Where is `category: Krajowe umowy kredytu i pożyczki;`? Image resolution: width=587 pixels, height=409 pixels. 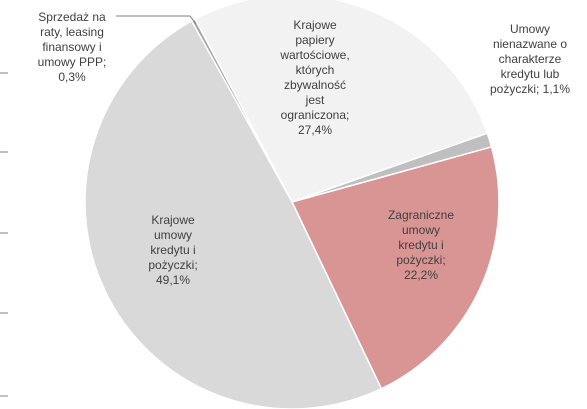
category: Krajowe umowy kredytu i pożyczki; is located at coordinates (173, 242).